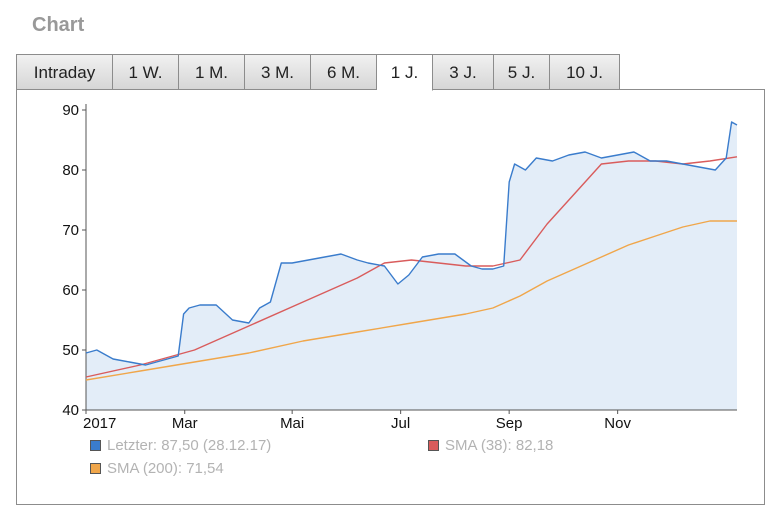 This screenshot has width=768, height=515. Describe the element at coordinates (499, 445) in the screenshot. I see `legend-label-sma38: SMA (38): 82,18` at that location.